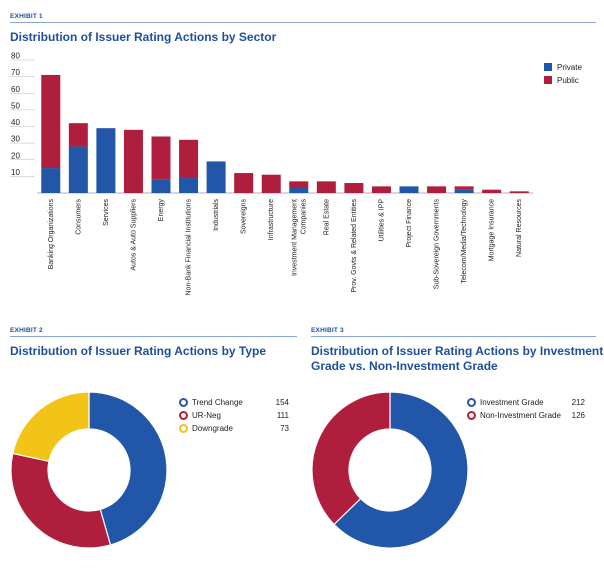 Image resolution: width=604 pixels, height=571 pixels. What do you see at coordinates (78, 169) in the screenshot?
I see `bar-private-consumers` at bounding box center [78, 169].